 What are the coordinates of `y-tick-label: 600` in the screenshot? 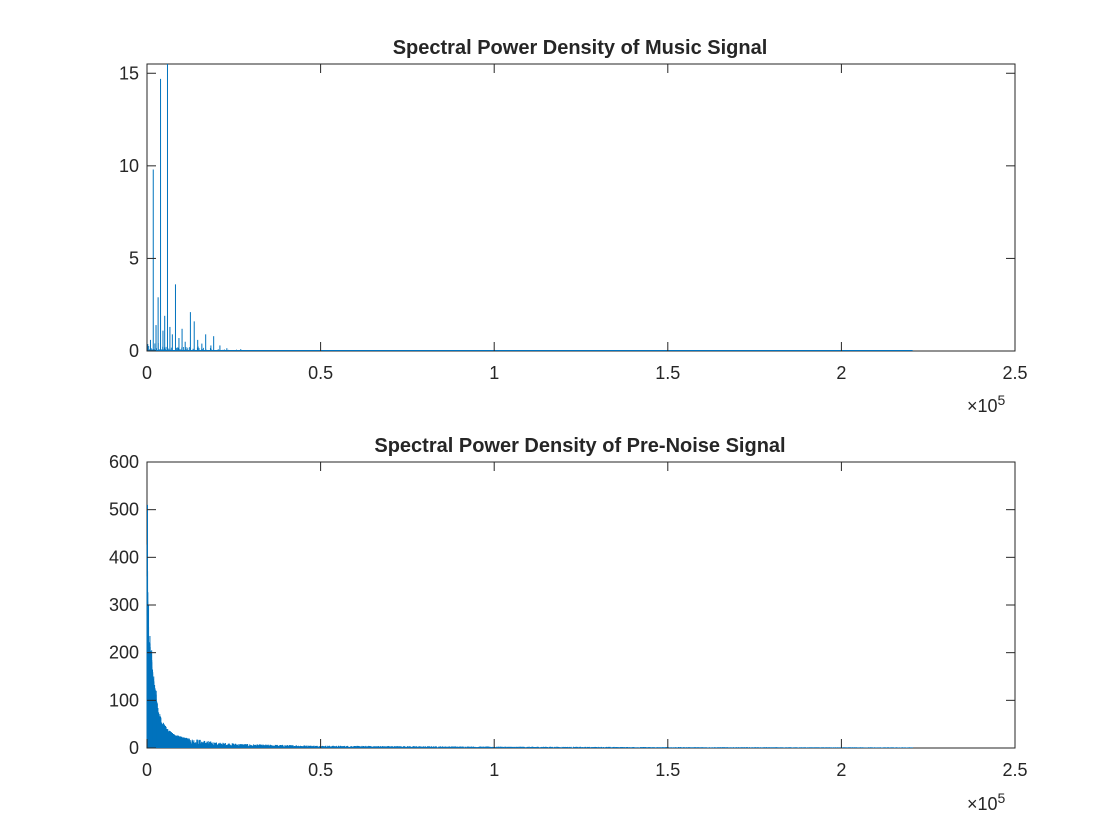 It's located at (124, 462).